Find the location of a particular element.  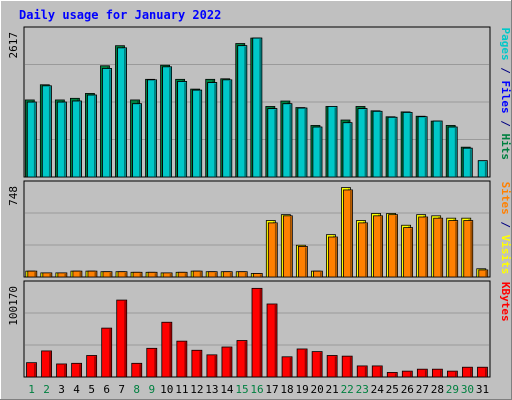

x-tick-label-12: 12 is located at coordinates (196, 389).